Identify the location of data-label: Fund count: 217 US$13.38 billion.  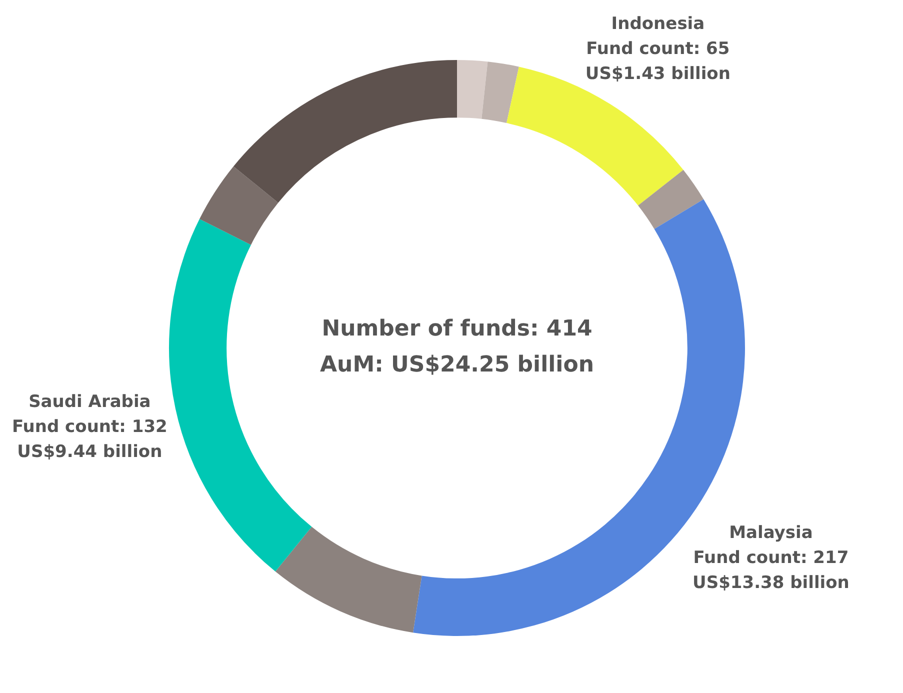
(771, 570).